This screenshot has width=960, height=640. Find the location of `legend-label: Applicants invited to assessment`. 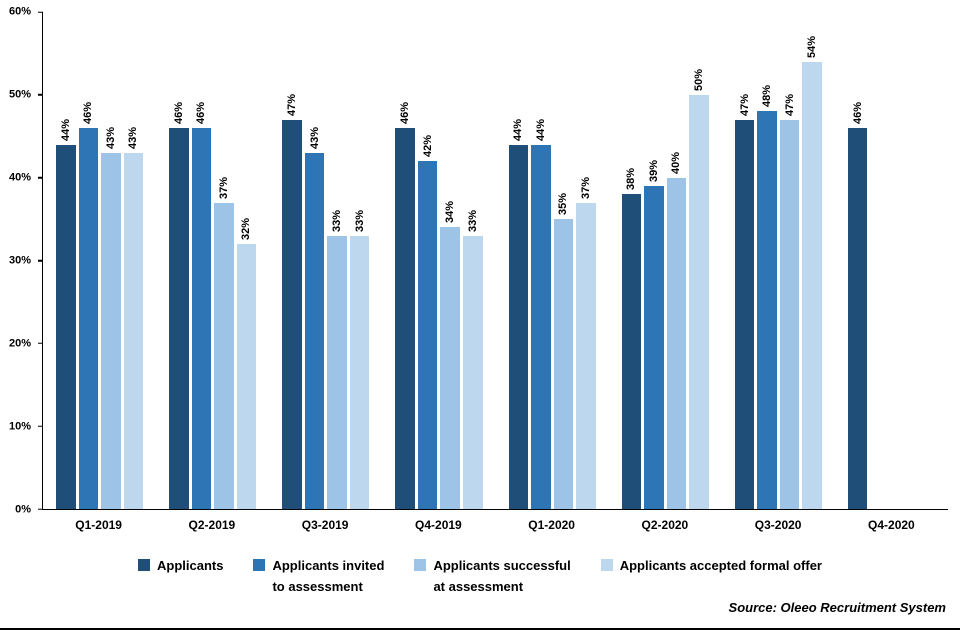

legend-label: Applicants invited to assessment is located at coordinates (328, 576).